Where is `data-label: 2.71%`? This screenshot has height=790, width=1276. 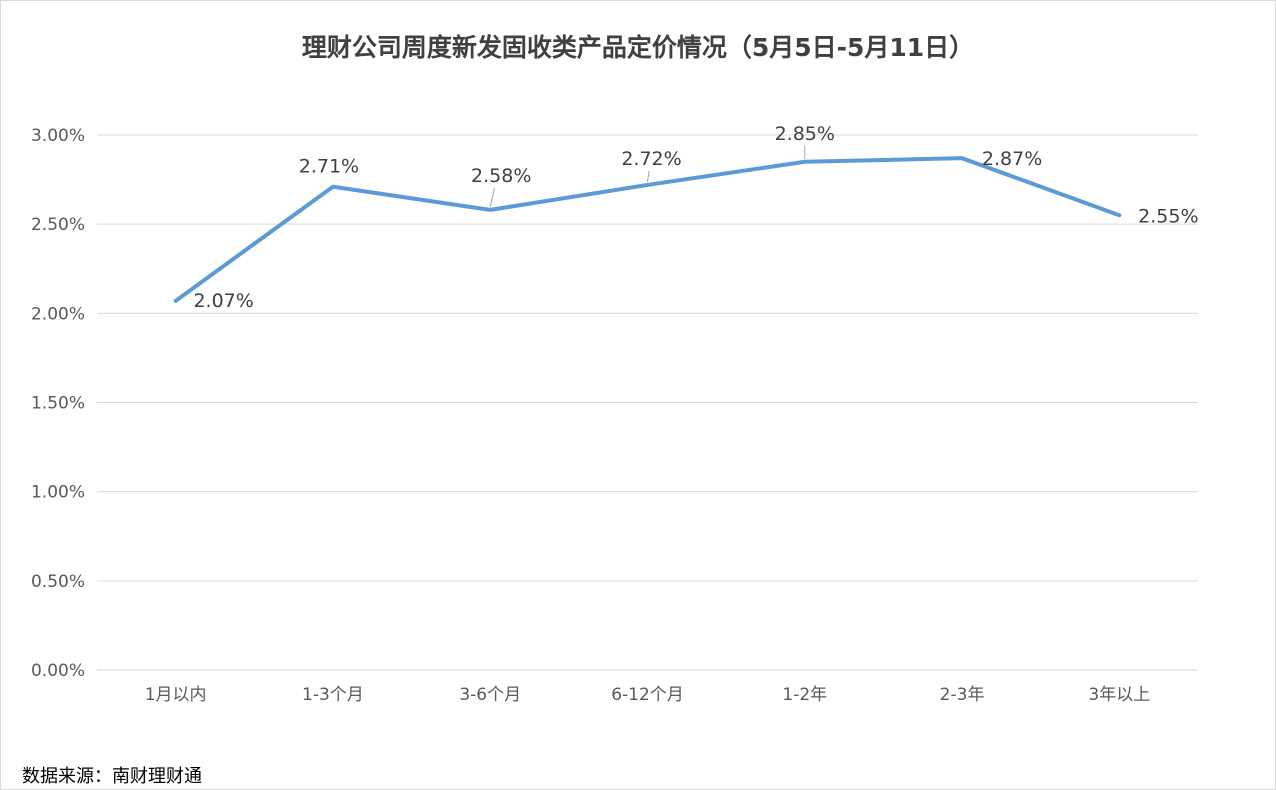
data-label: 2.71% is located at coordinates (329, 167).